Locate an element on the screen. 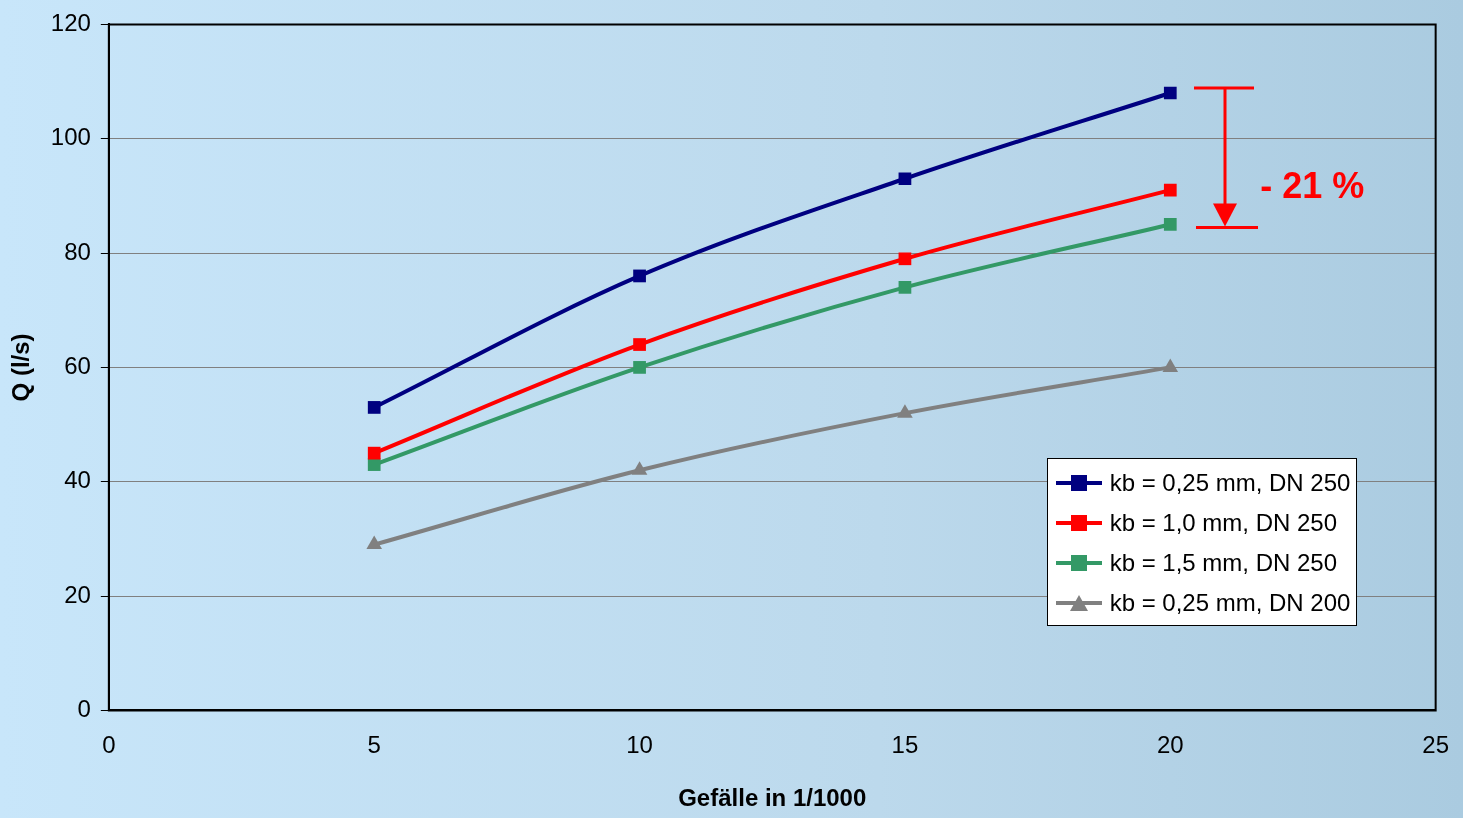 The width and height of the screenshot is (1463, 818). x-tick-label: 15 is located at coordinates (905, 745).